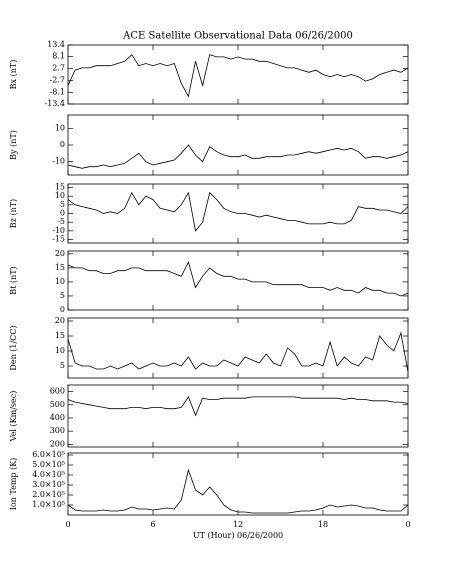 This screenshot has height=567, width=454. Describe the element at coordinates (48, 454) in the screenshot. I see `y-tick-label: 6.0×10⁵` at that location.